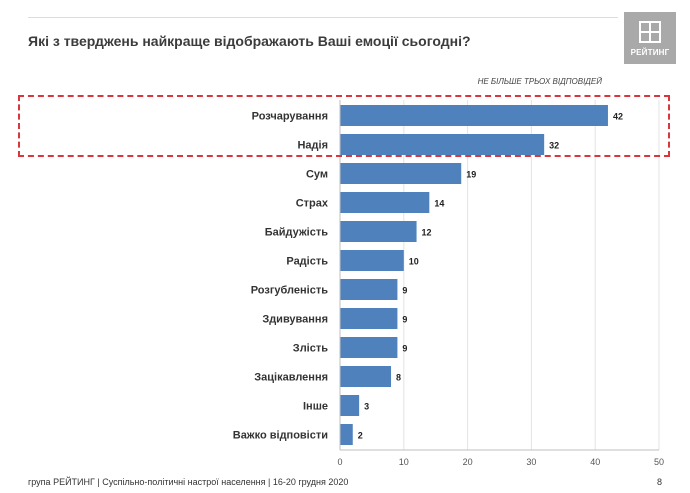 The height and width of the screenshot is (493, 690). Describe the element at coordinates (595, 462) in the screenshot. I see `x-tick-label: 40` at that location.